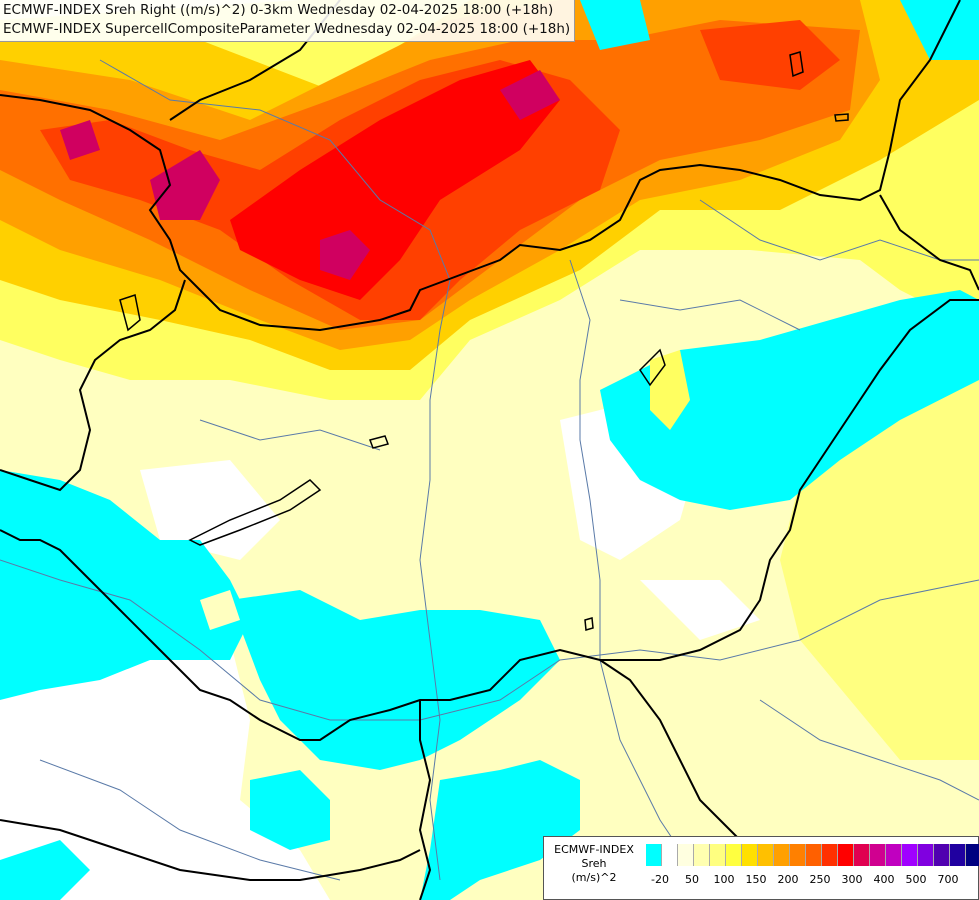 This screenshot has height=900, width=979. What do you see at coordinates (594, 849) in the screenshot?
I see `legend-title-source: ECMWF-INDEX` at bounding box center [594, 849].